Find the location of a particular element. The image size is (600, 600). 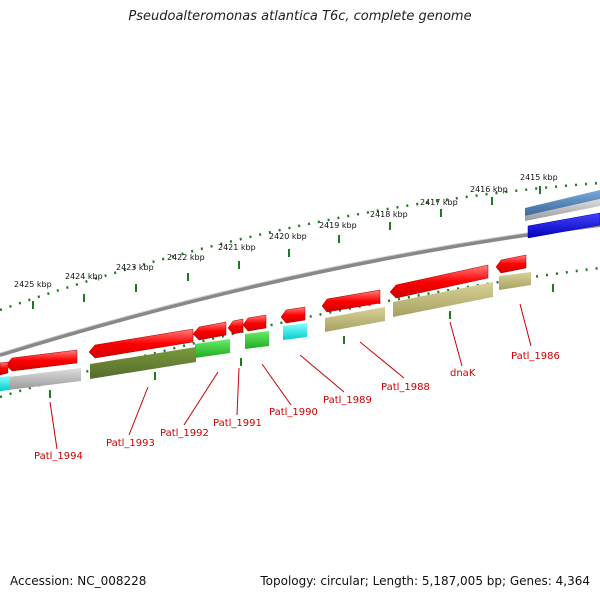

gene-arrow-1989 is located at coordinates (293, 315).